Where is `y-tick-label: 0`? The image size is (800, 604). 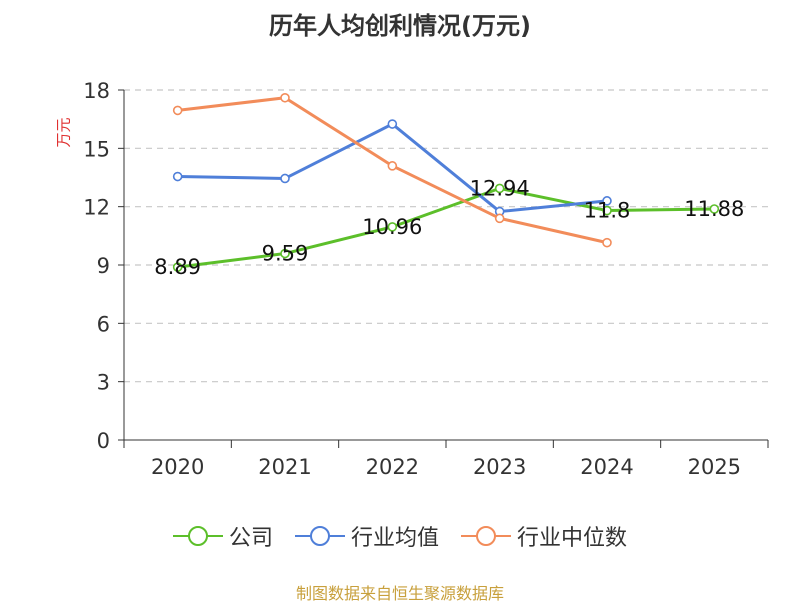
y-tick-label: 0 is located at coordinates (103, 441).